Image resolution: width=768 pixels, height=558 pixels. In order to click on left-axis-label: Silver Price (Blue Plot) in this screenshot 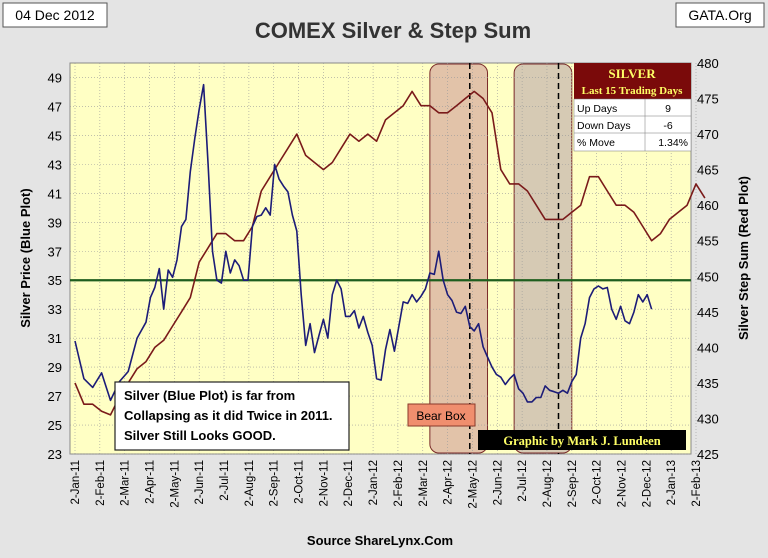, I will do `click(25, 257)`.